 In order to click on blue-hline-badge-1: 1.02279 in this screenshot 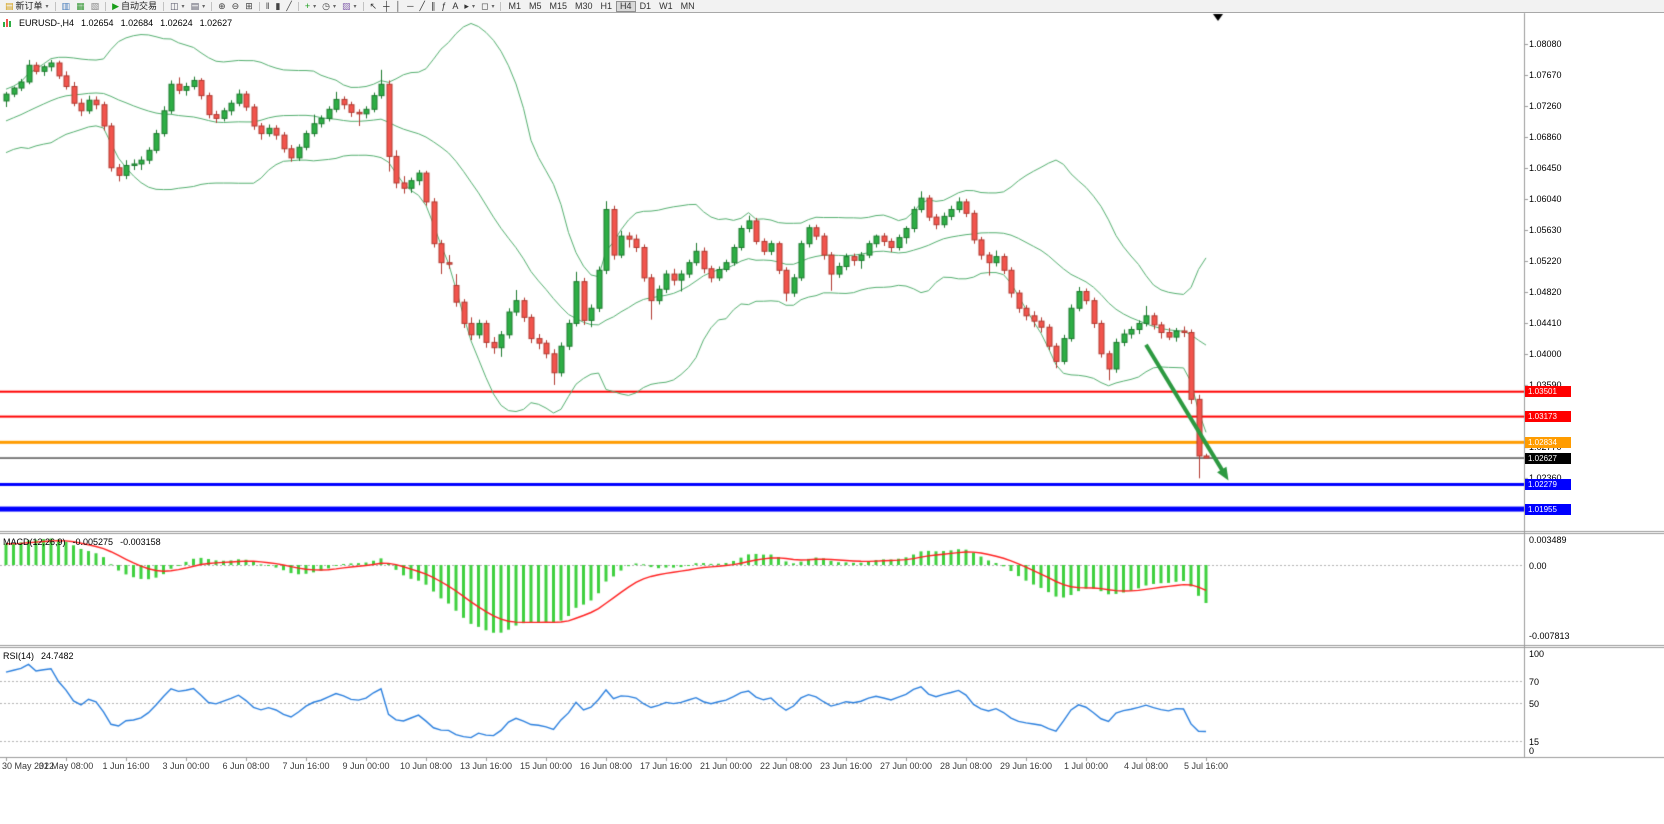, I will do `click(1548, 484)`.